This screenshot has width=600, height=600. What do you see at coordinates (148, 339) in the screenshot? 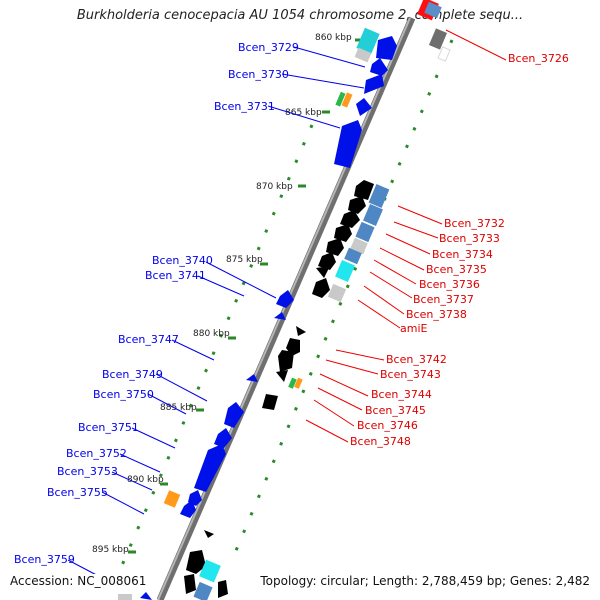
I see `gene-label: Bcen_3747` at bounding box center [148, 339].